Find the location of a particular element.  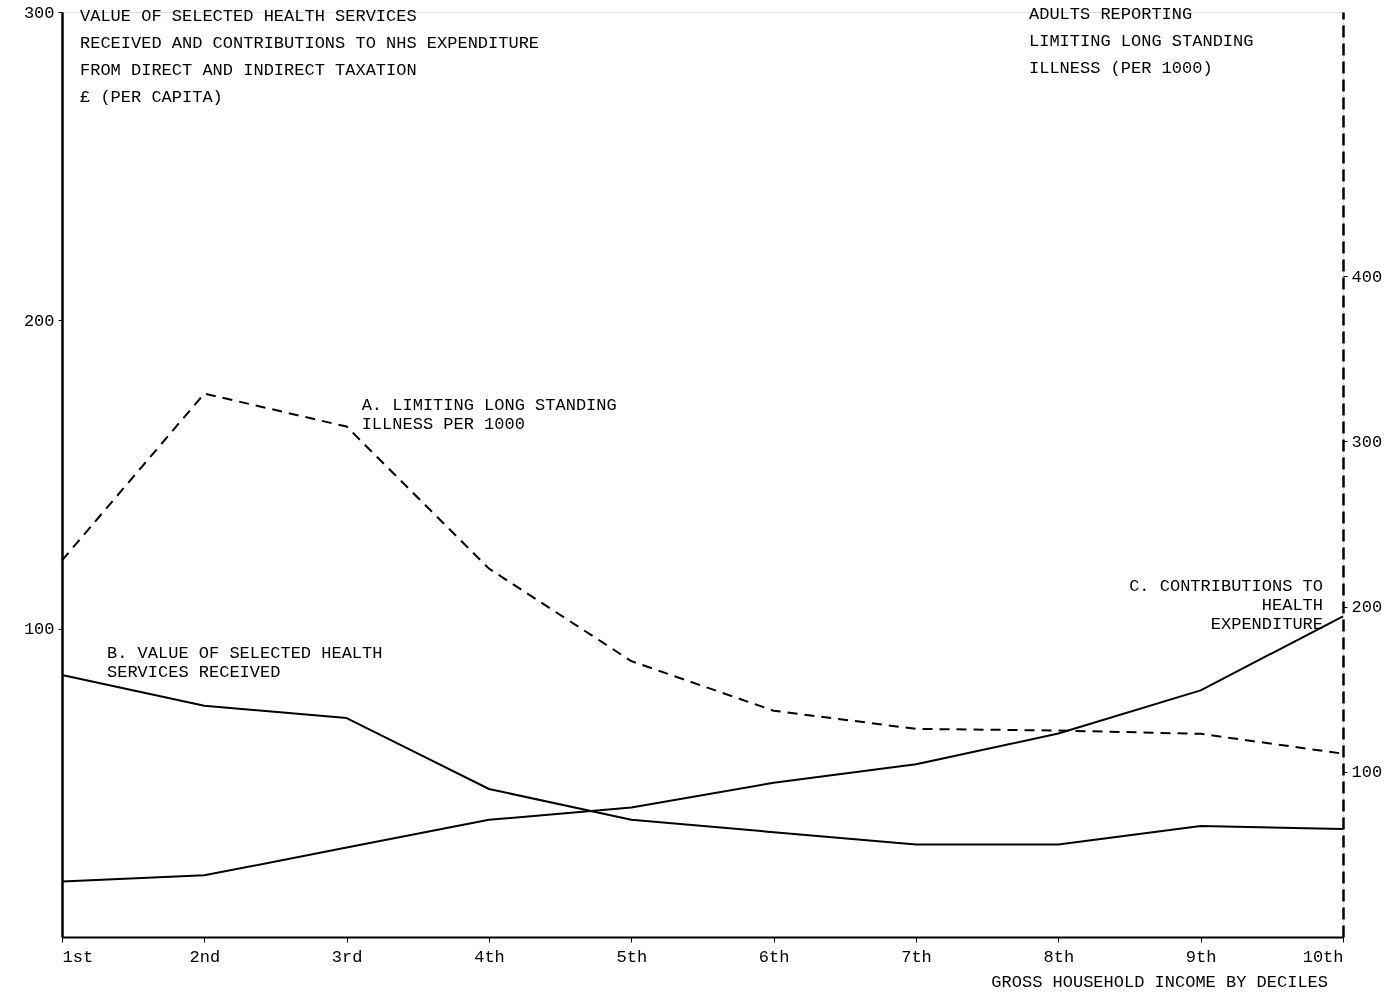

x-tick-label: 8th is located at coordinates (1059, 957).